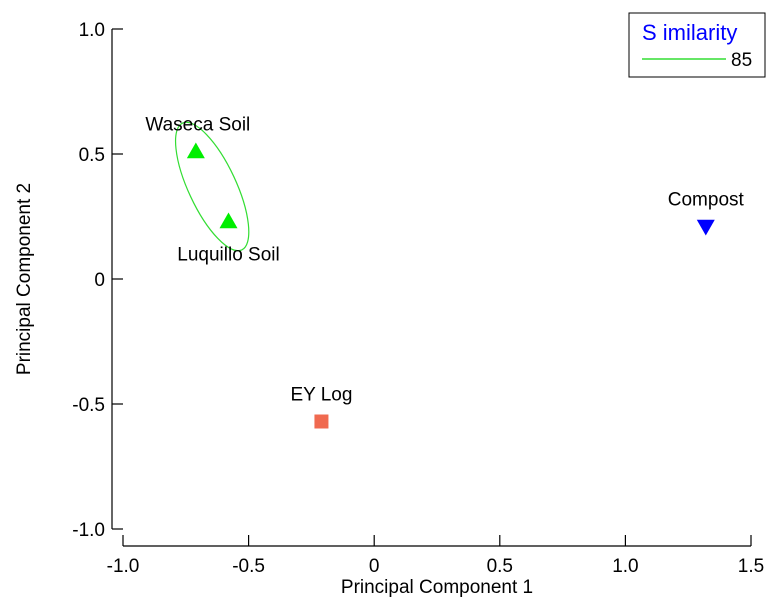 This screenshot has width=768, height=601. Describe the element at coordinates (689, 32) in the screenshot. I see `legend-title: S imilarity` at that location.